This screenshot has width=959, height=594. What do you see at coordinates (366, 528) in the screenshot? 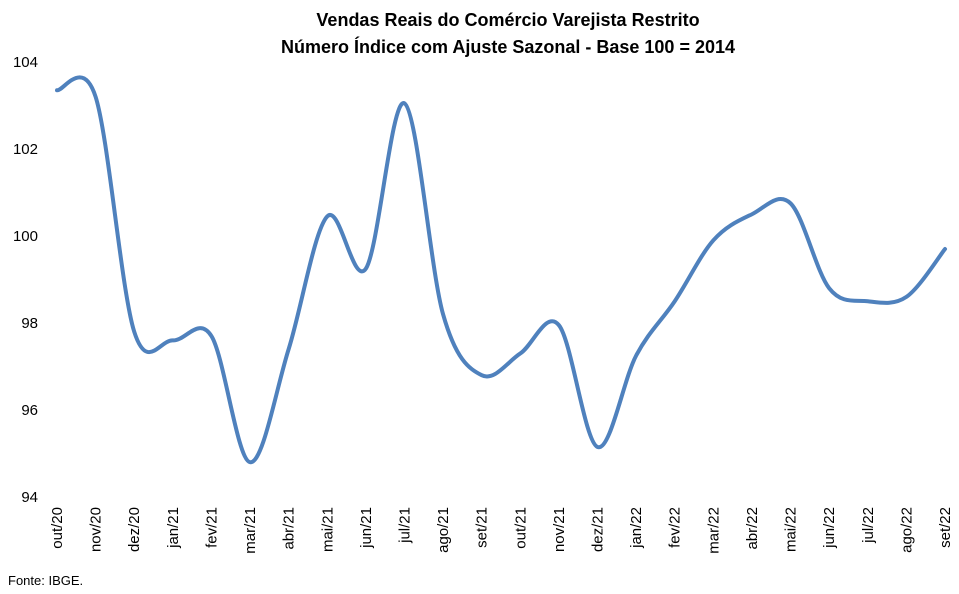
I see `x-tick-label: jun/21` at bounding box center [366, 528].